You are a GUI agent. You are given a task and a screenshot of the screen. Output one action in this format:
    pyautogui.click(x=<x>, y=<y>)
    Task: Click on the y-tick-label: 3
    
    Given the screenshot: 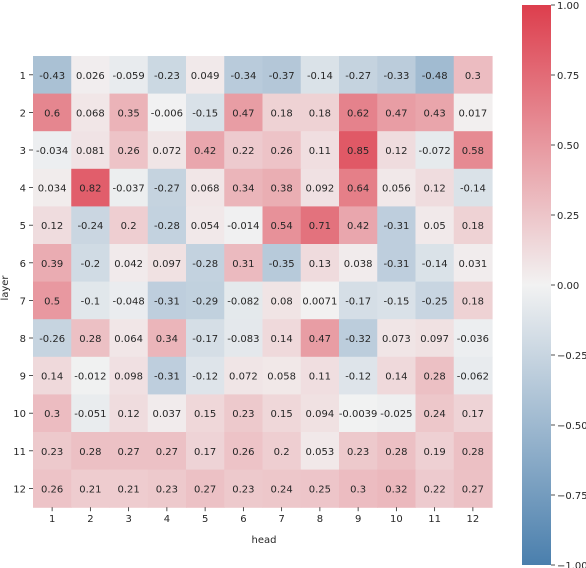 What is the action you would take?
    pyautogui.click(x=23, y=151)
    